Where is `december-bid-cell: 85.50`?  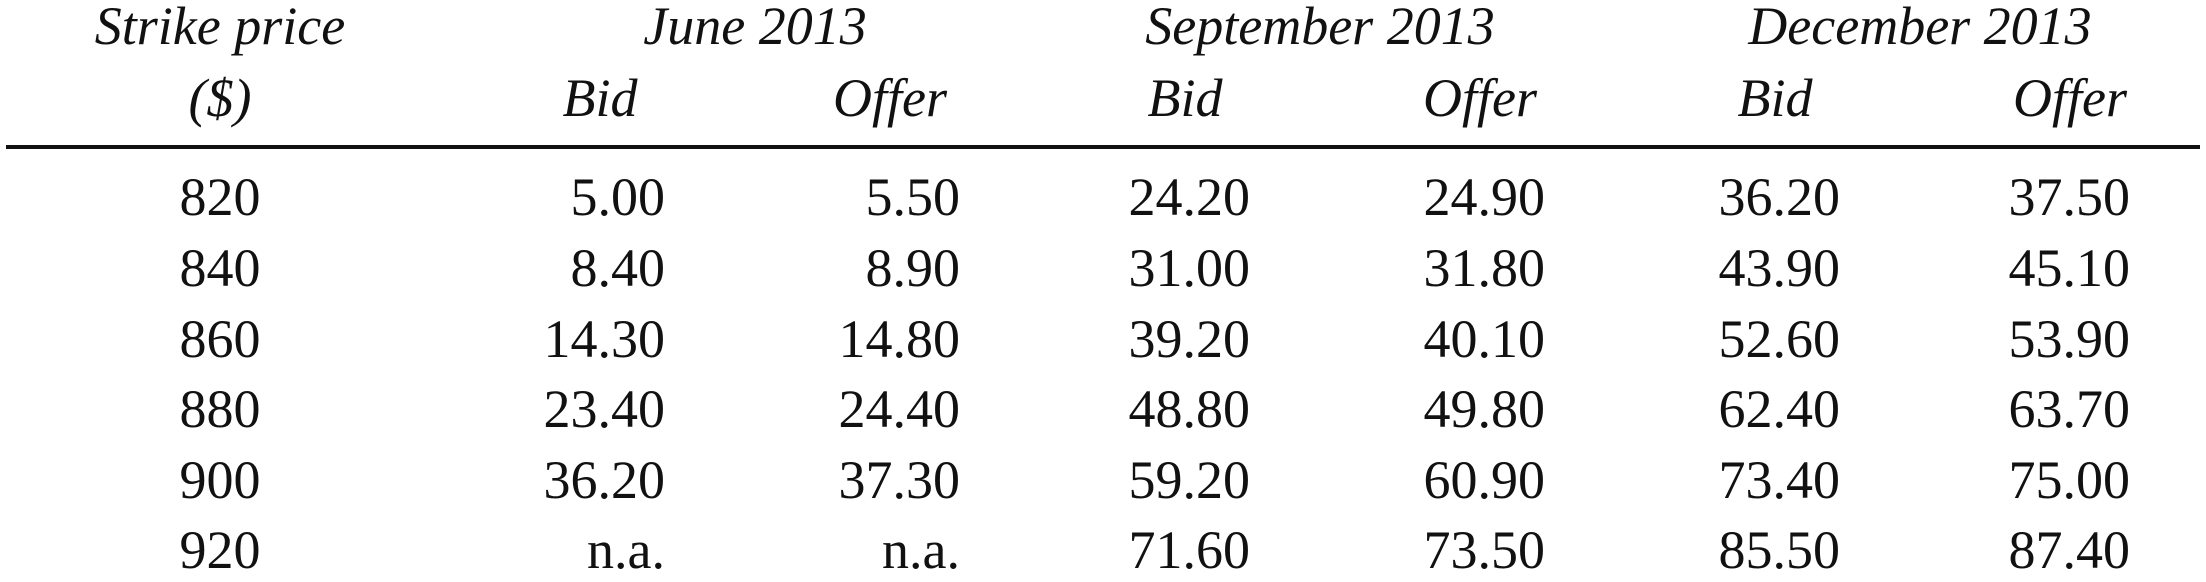 december-bid-cell: 85.50 is located at coordinates (1779, 550).